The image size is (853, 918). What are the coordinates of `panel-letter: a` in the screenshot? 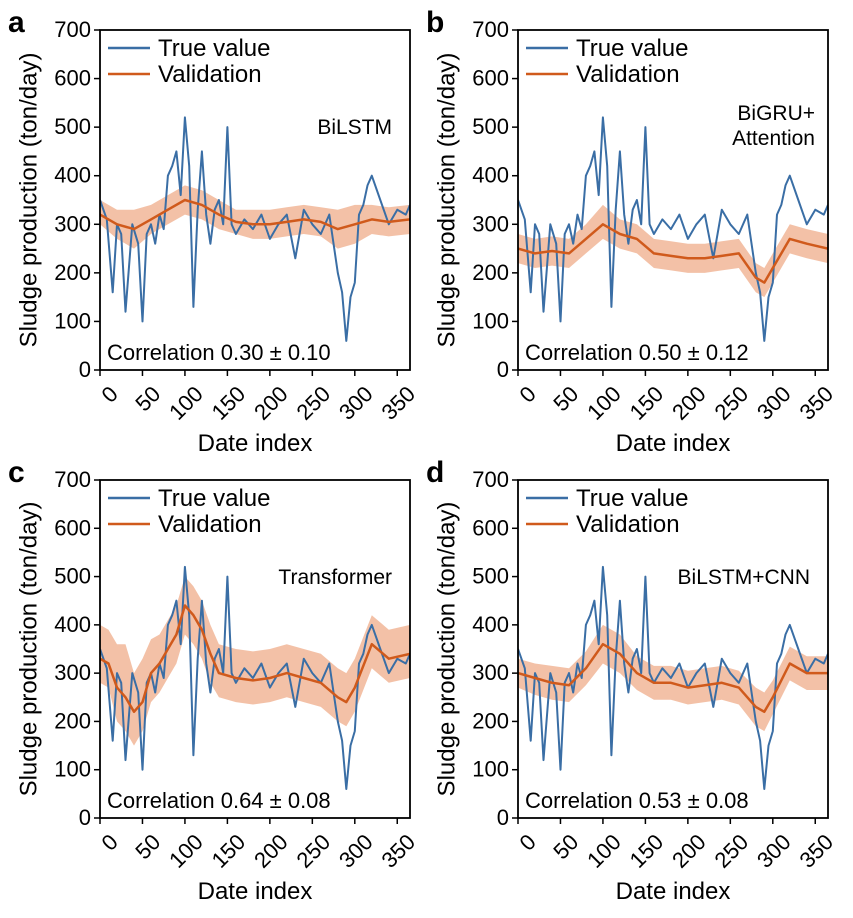 It's located at (16, 22).